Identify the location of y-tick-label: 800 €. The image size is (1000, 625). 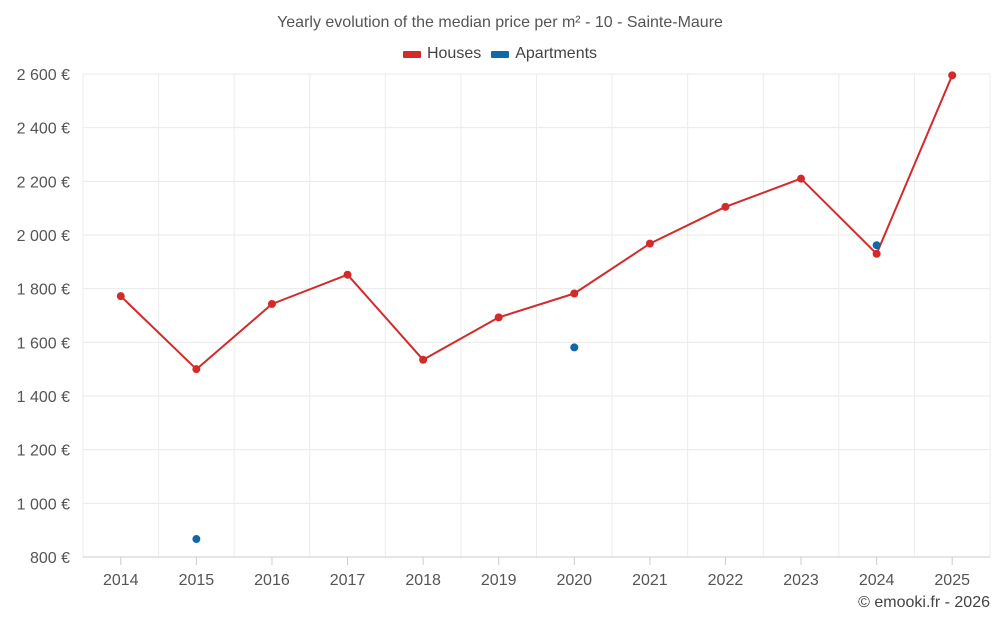
(50, 558).